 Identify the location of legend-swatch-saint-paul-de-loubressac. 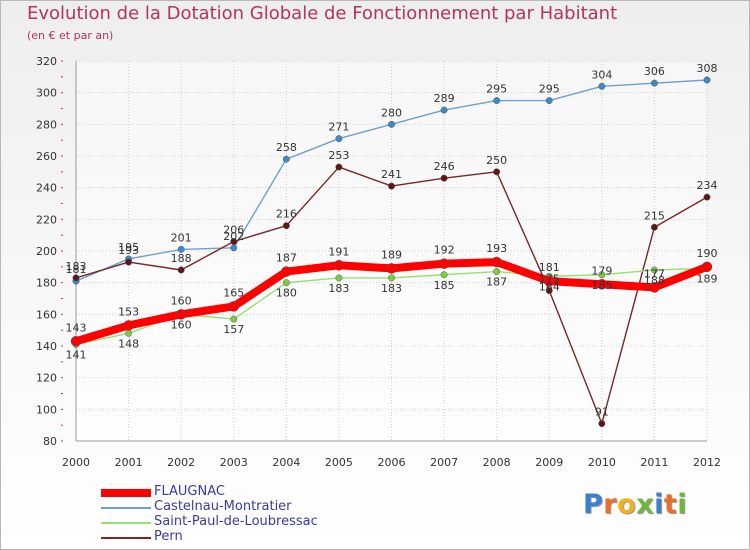
(126, 523).